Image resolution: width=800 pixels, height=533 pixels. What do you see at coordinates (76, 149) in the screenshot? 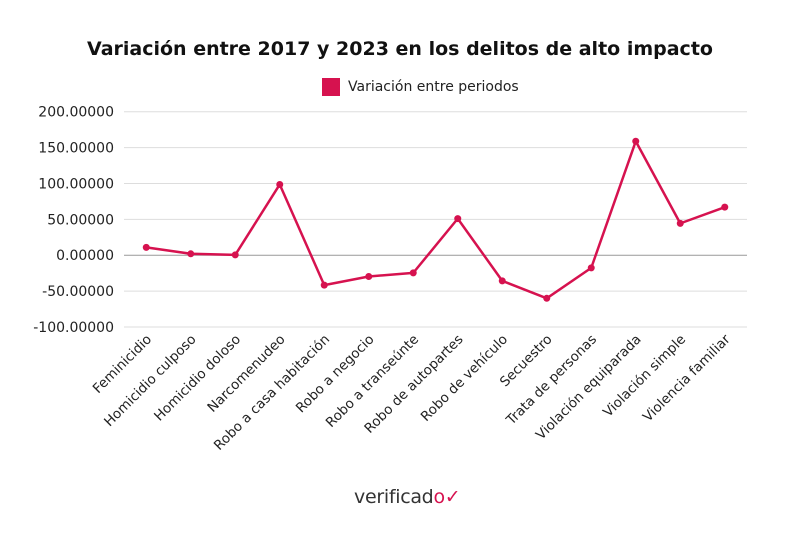
I see `y-tick-label: 150.00000` at bounding box center [76, 149].